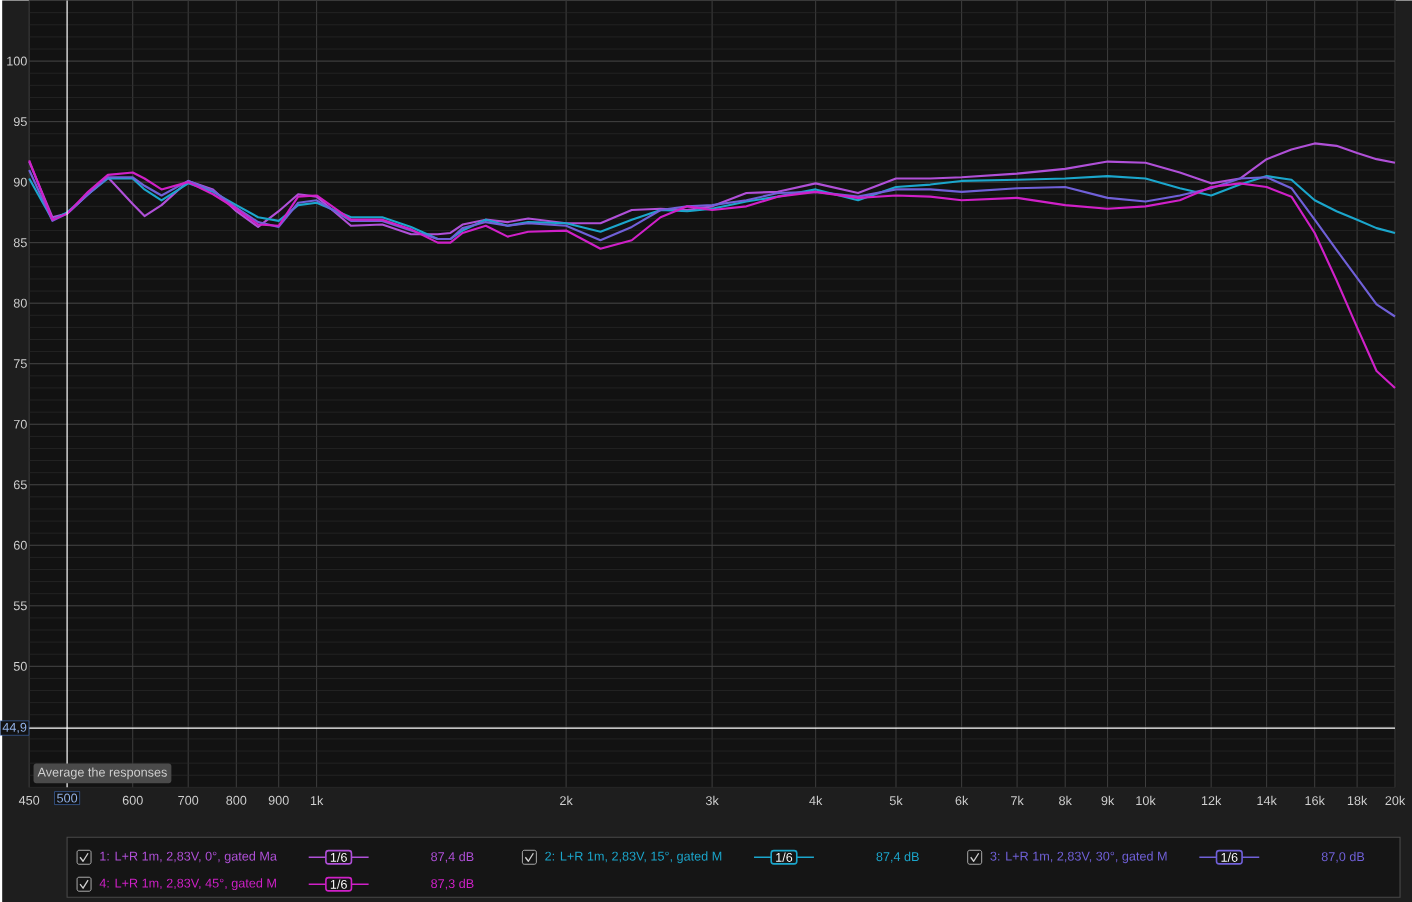 The image size is (1412, 902). I want to click on x-tick-label: 600, so click(132, 800).